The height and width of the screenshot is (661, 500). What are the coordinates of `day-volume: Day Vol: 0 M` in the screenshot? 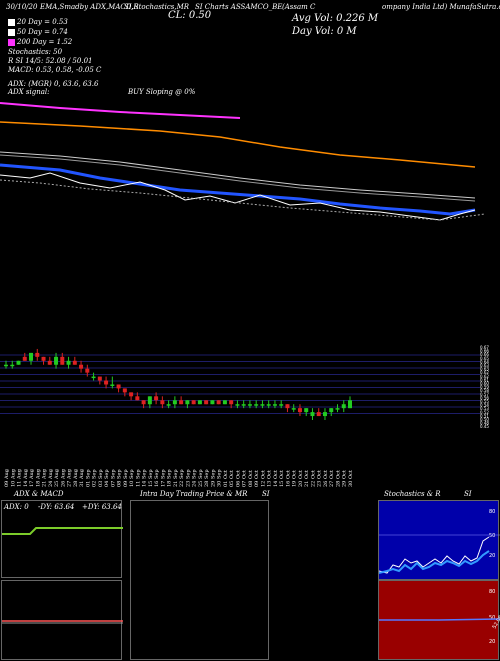 It's located at (324, 31).